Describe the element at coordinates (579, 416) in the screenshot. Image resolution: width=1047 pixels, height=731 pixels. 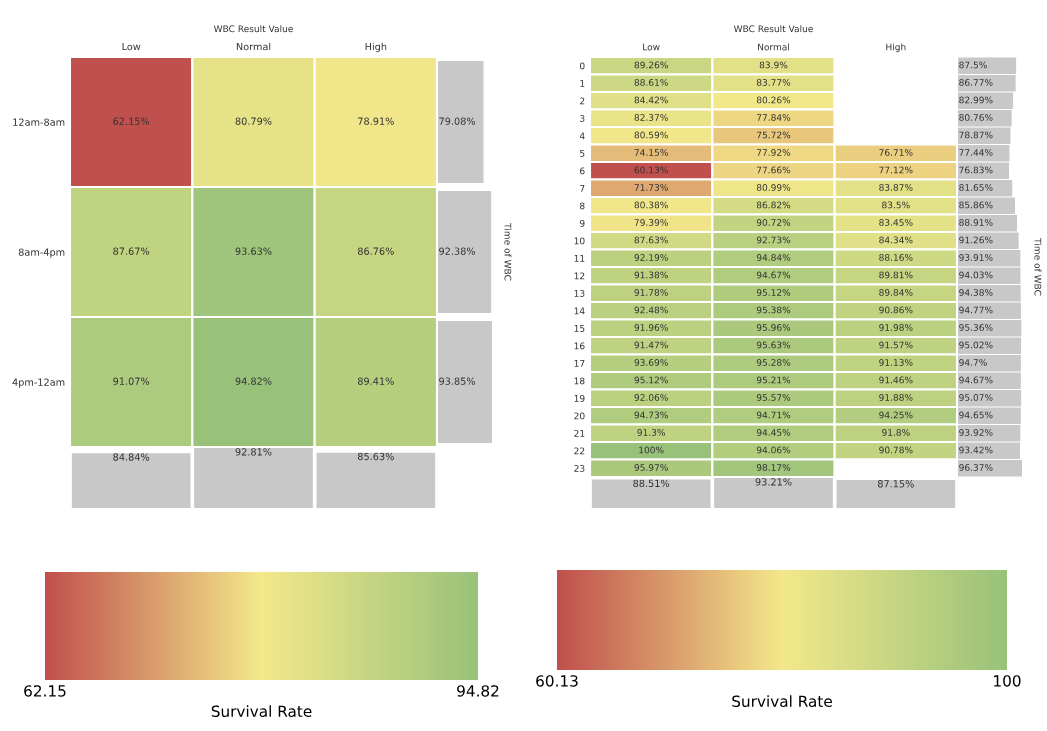
I see `y-tick-label: 20` at that location.